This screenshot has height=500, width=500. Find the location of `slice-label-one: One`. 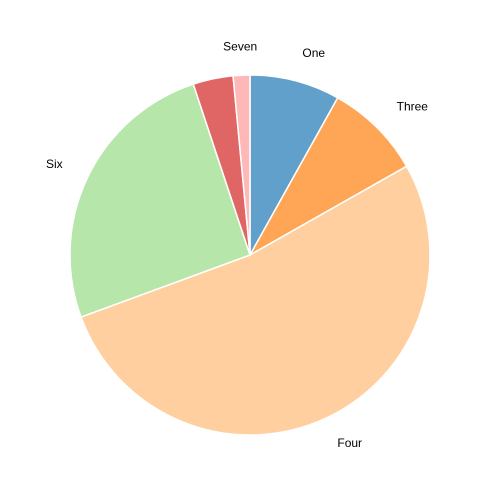

slice-label-one: One is located at coordinates (313, 53).